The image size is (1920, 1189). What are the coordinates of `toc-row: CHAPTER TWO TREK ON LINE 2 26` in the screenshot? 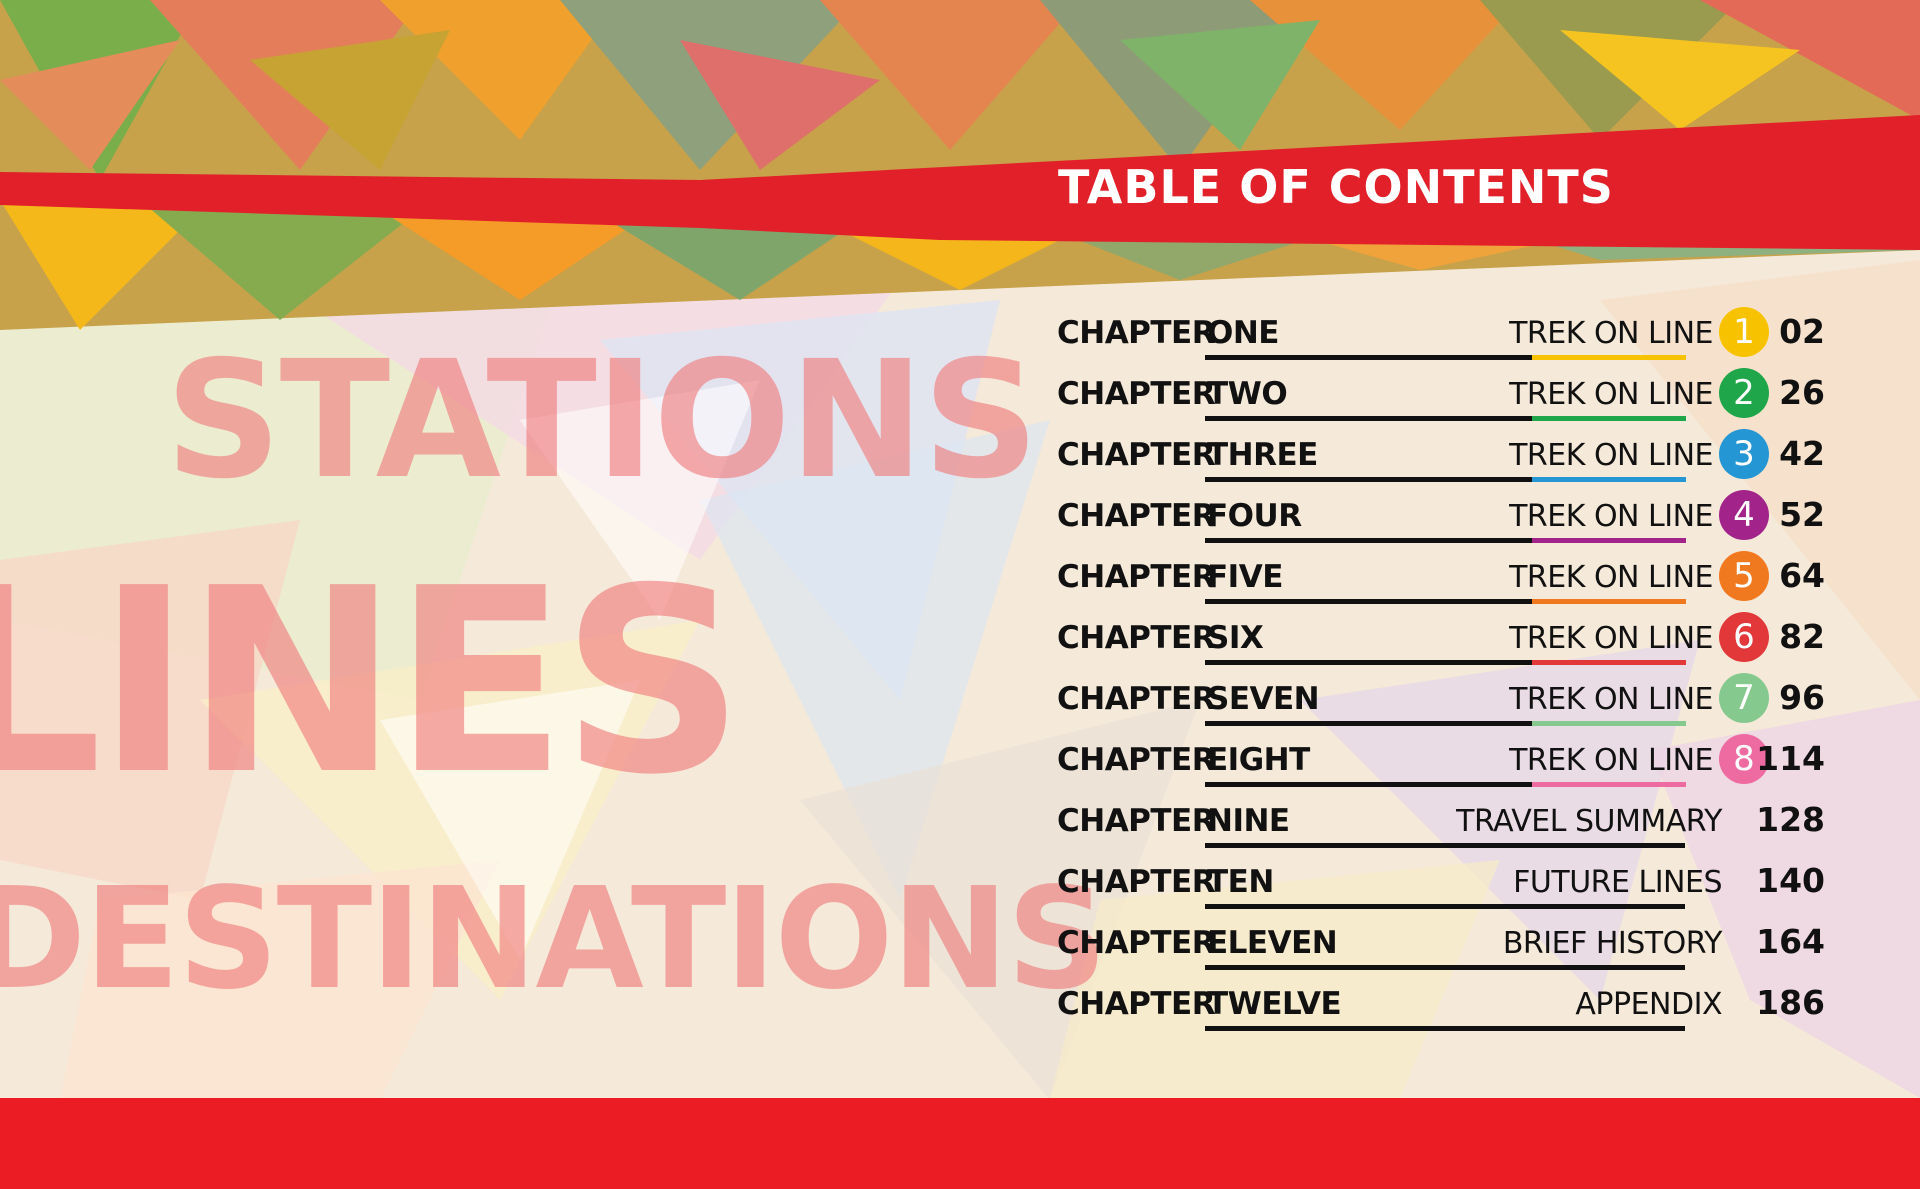 It's located at (1441, 399).